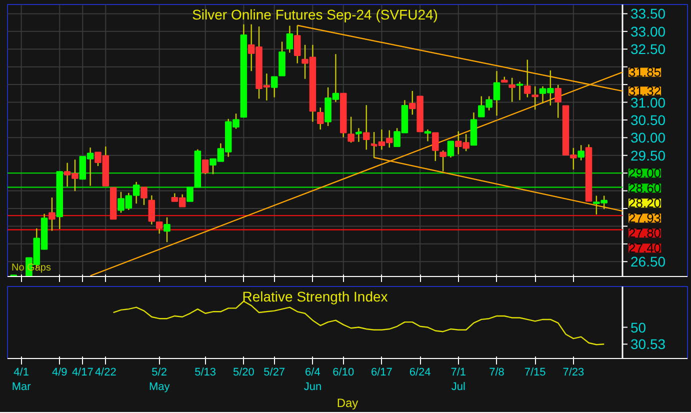 The image size is (691, 413). Describe the element at coordinates (420, 372) in the screenshot. I see `x-tick-label: 6/24` at that location.